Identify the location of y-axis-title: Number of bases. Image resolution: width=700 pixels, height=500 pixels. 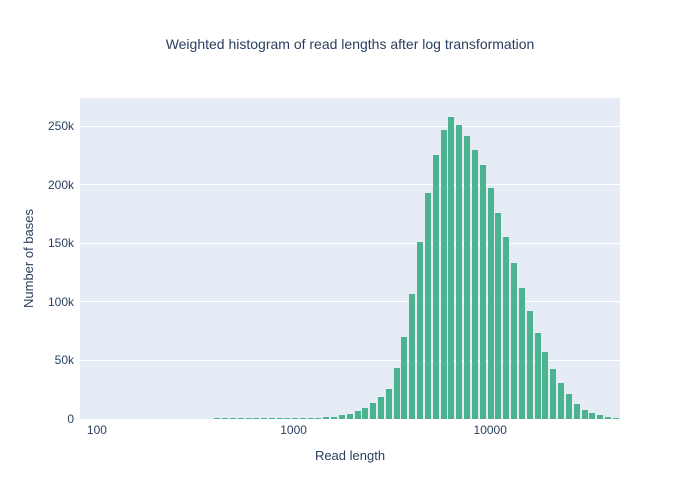
(28, 258).